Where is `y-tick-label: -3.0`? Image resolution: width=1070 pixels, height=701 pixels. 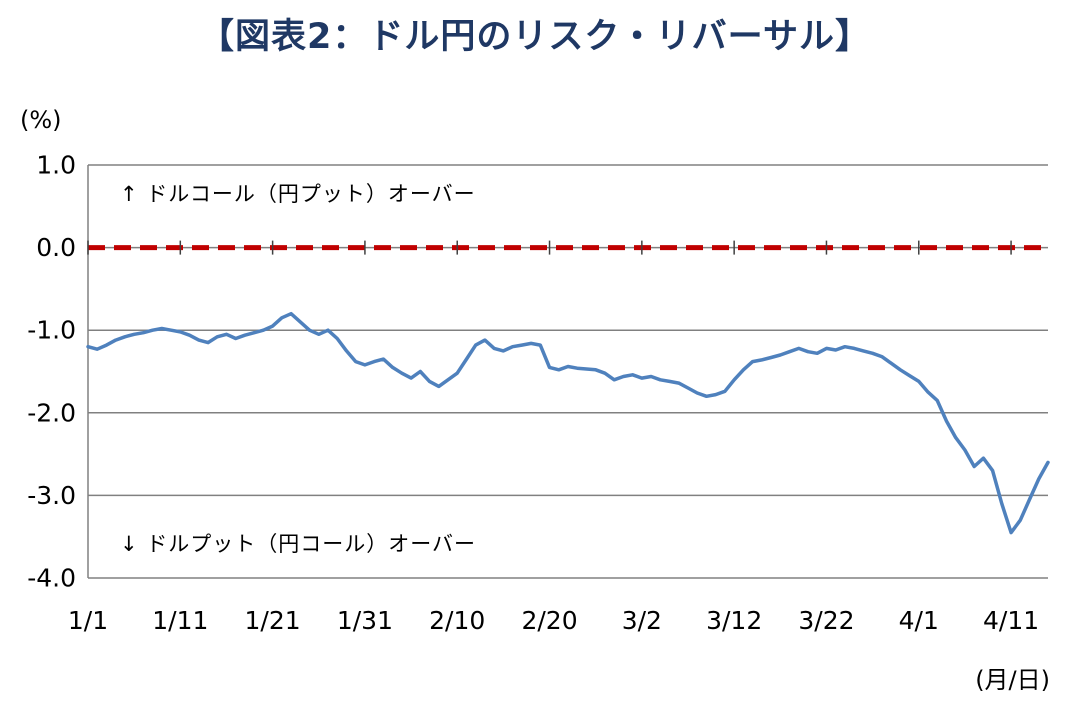
y-tick-label: -3.0 is located at coordinates (51, 495).